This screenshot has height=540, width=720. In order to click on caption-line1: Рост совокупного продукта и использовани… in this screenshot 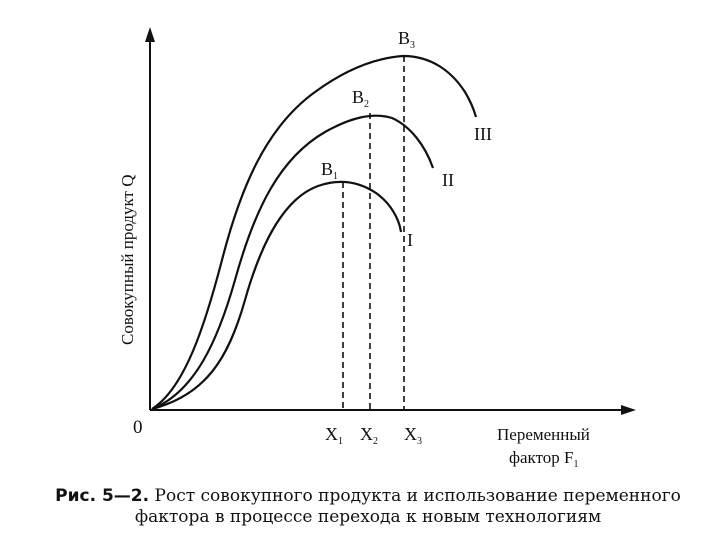, I will do `click(417, 496)`.